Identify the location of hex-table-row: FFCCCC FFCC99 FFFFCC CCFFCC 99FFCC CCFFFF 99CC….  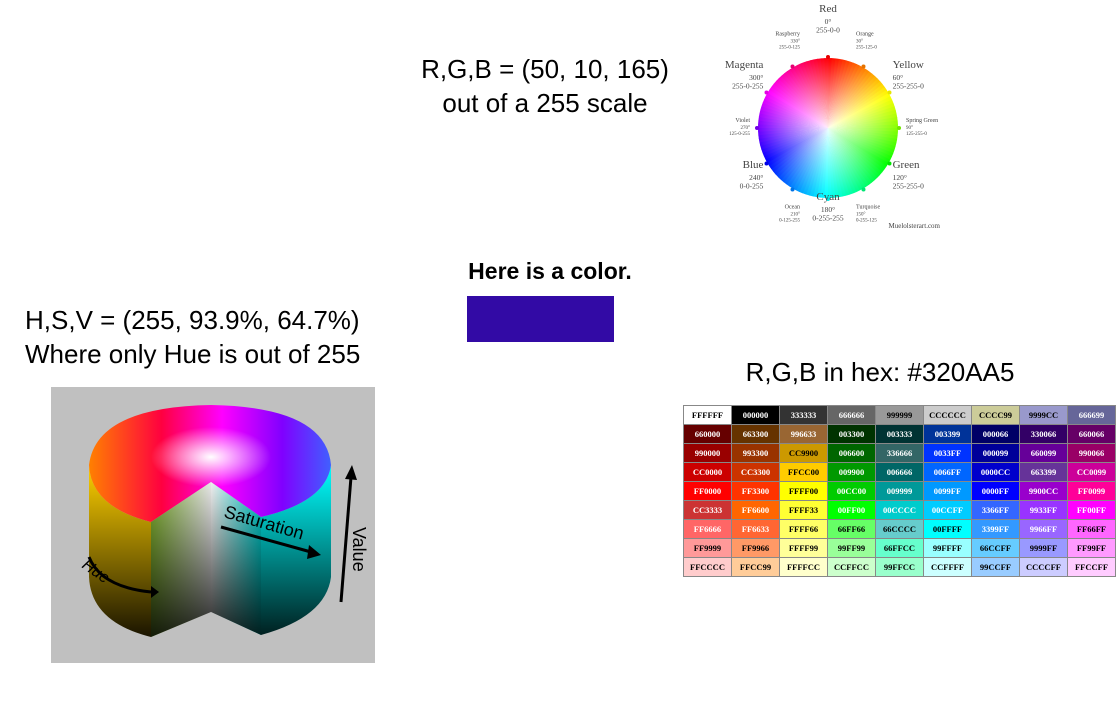
(899, 567).